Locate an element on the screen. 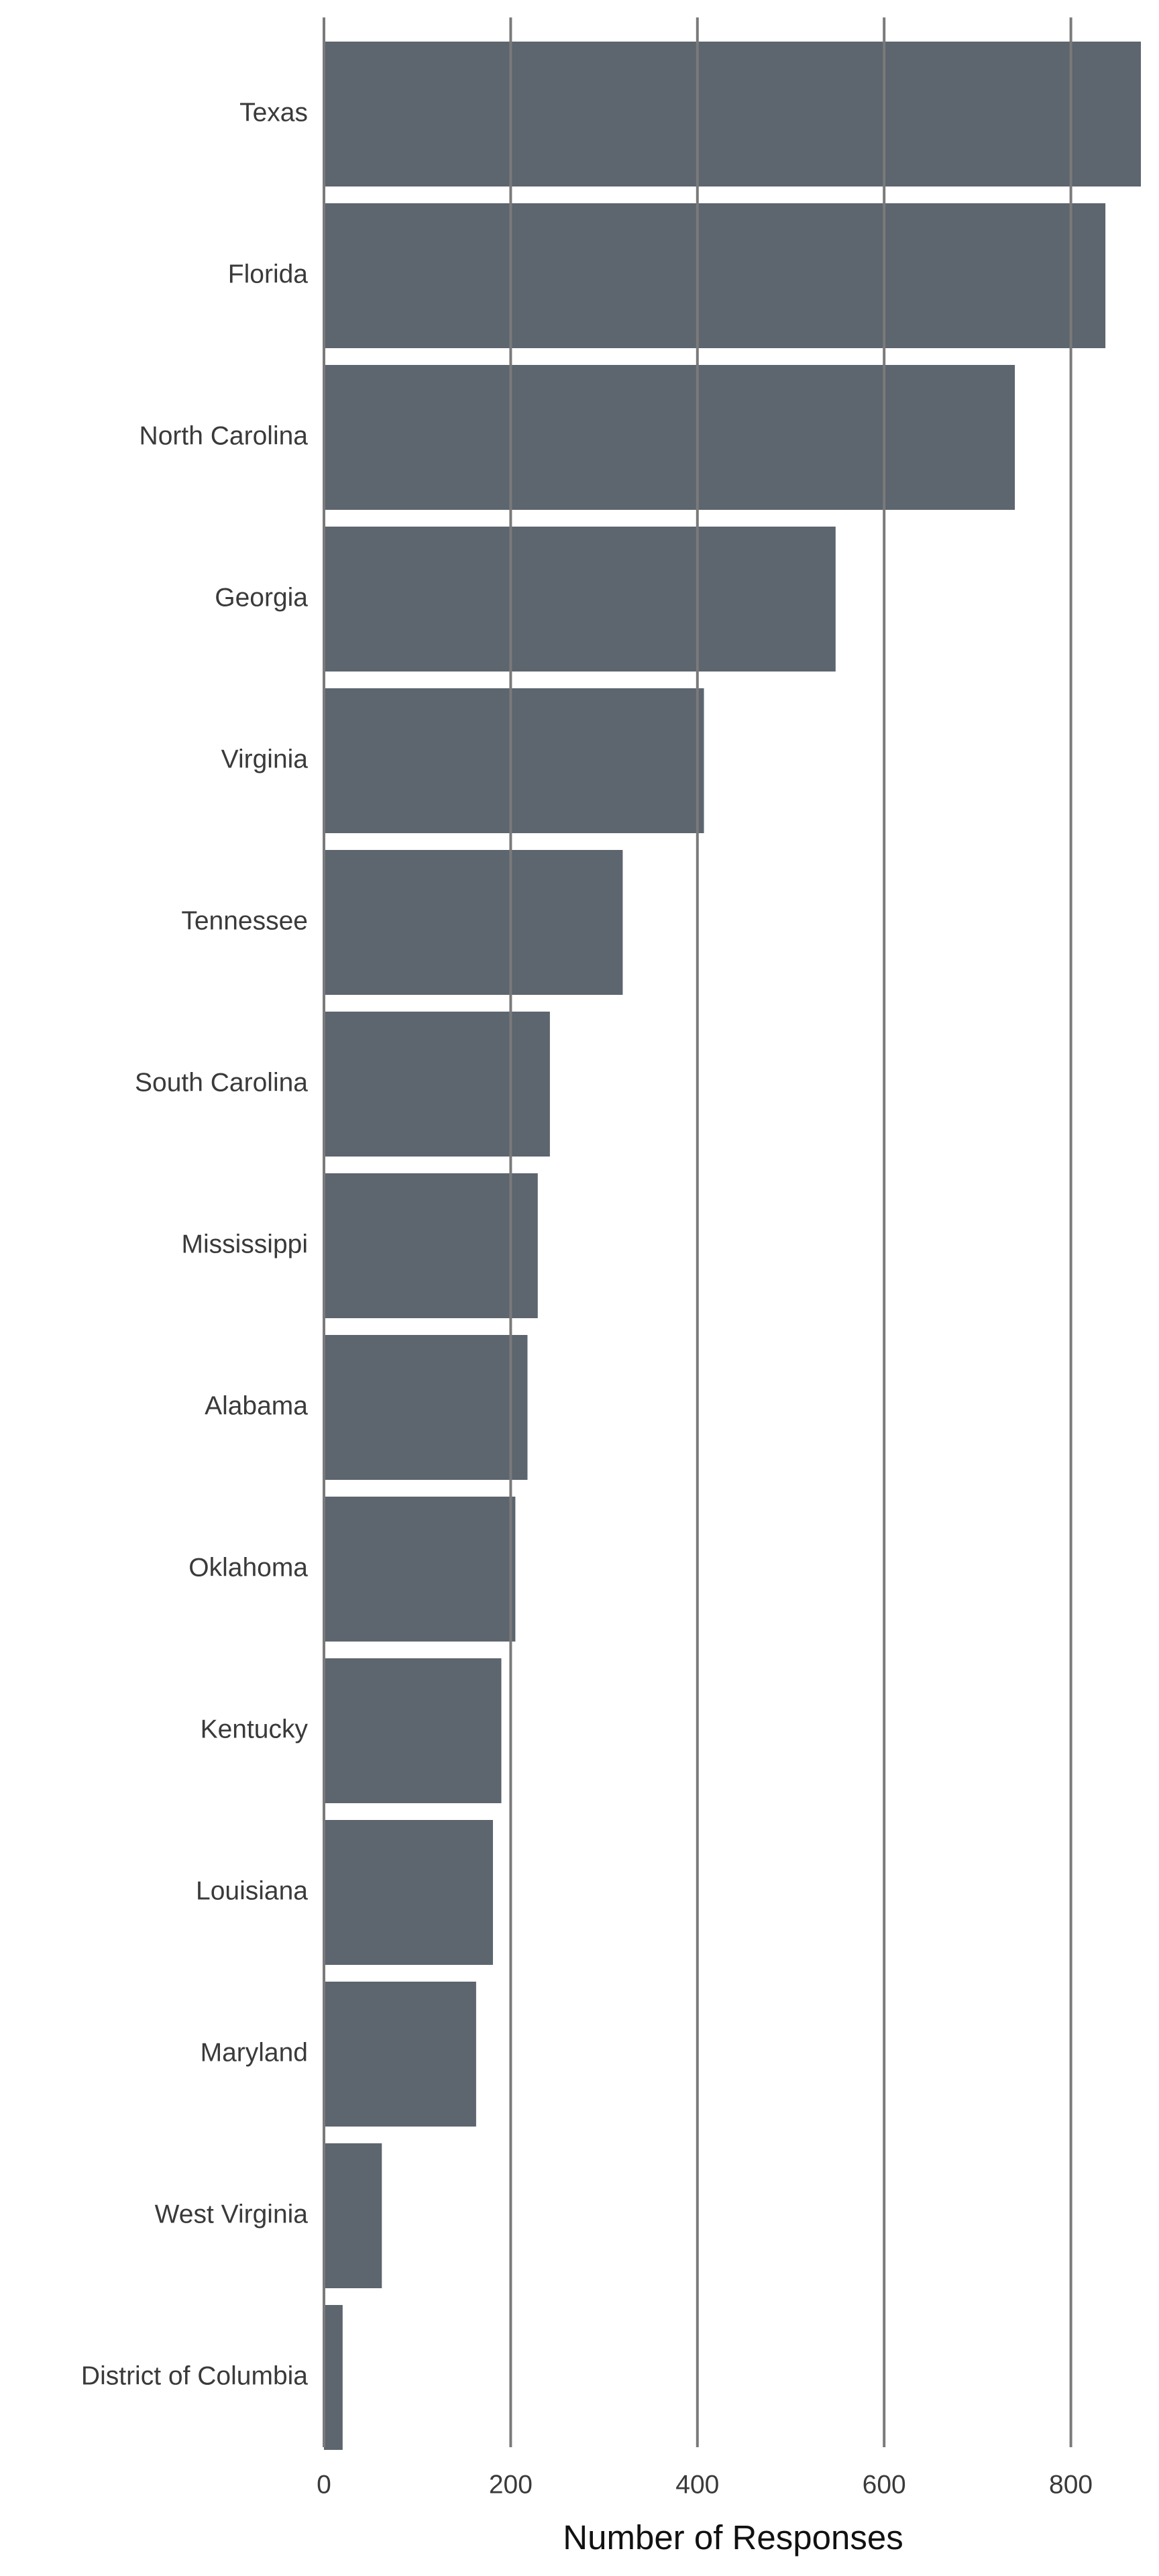 Image resolution: width=1159 pixels, height=2576 pixels. bar-north-carolina is located at coordinates (669, 437).